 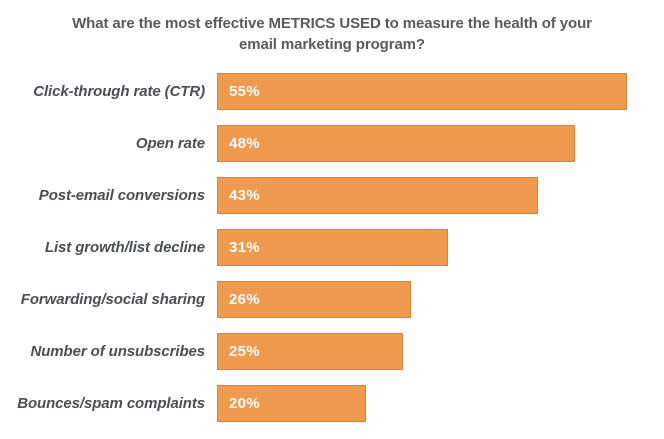 I want to click on bar: 26%, so click(x=314, y=299).